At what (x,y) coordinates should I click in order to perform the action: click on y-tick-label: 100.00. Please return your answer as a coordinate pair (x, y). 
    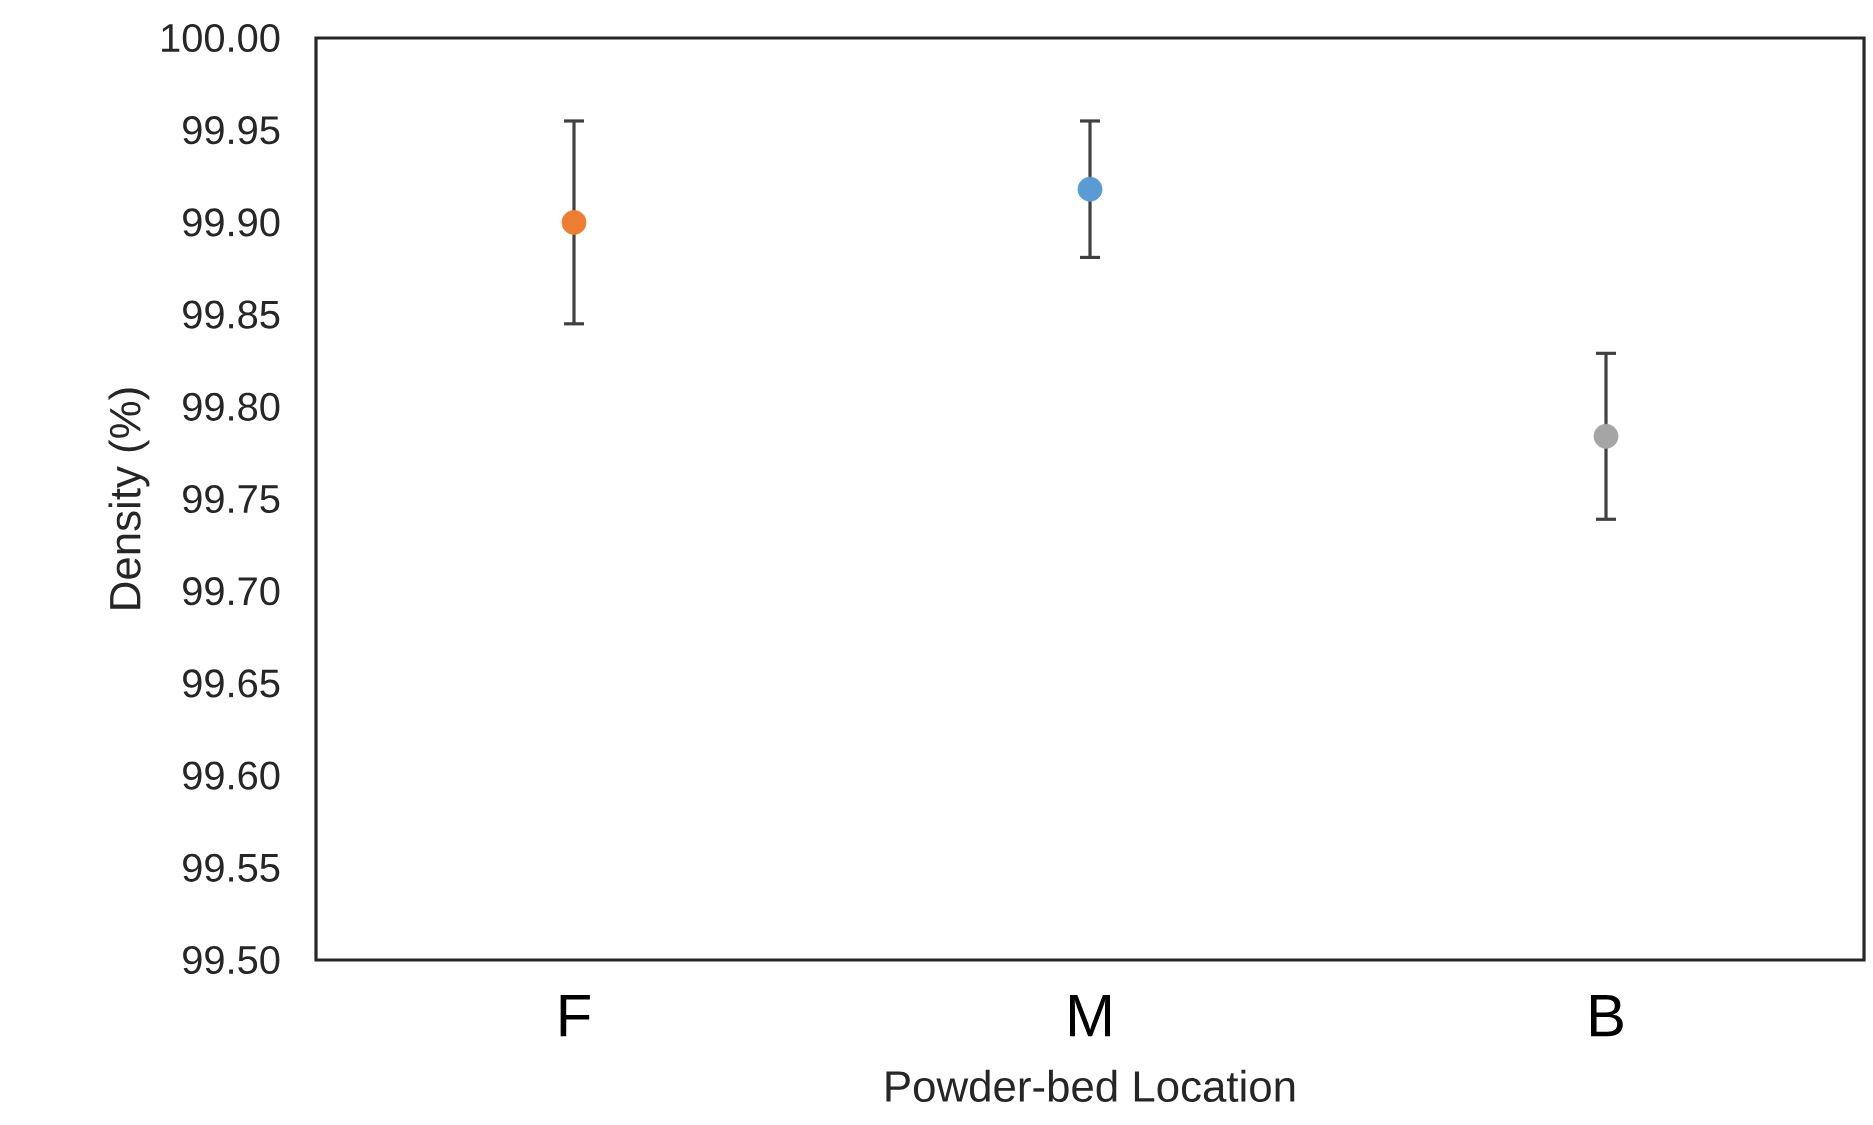
    Looking at the image, I should click on (221, 38).